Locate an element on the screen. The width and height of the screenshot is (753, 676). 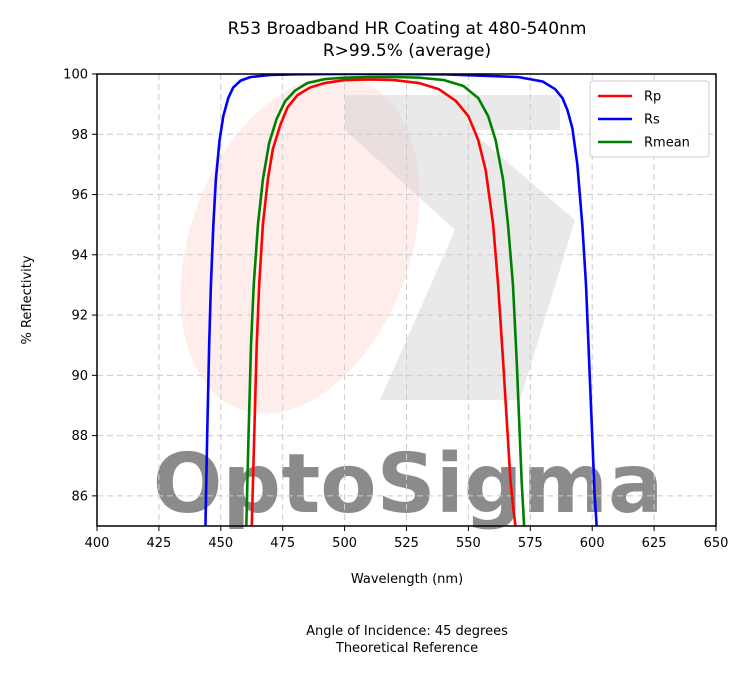
y-axis-label: % Reflectivity is located at coordinates (27, 299).